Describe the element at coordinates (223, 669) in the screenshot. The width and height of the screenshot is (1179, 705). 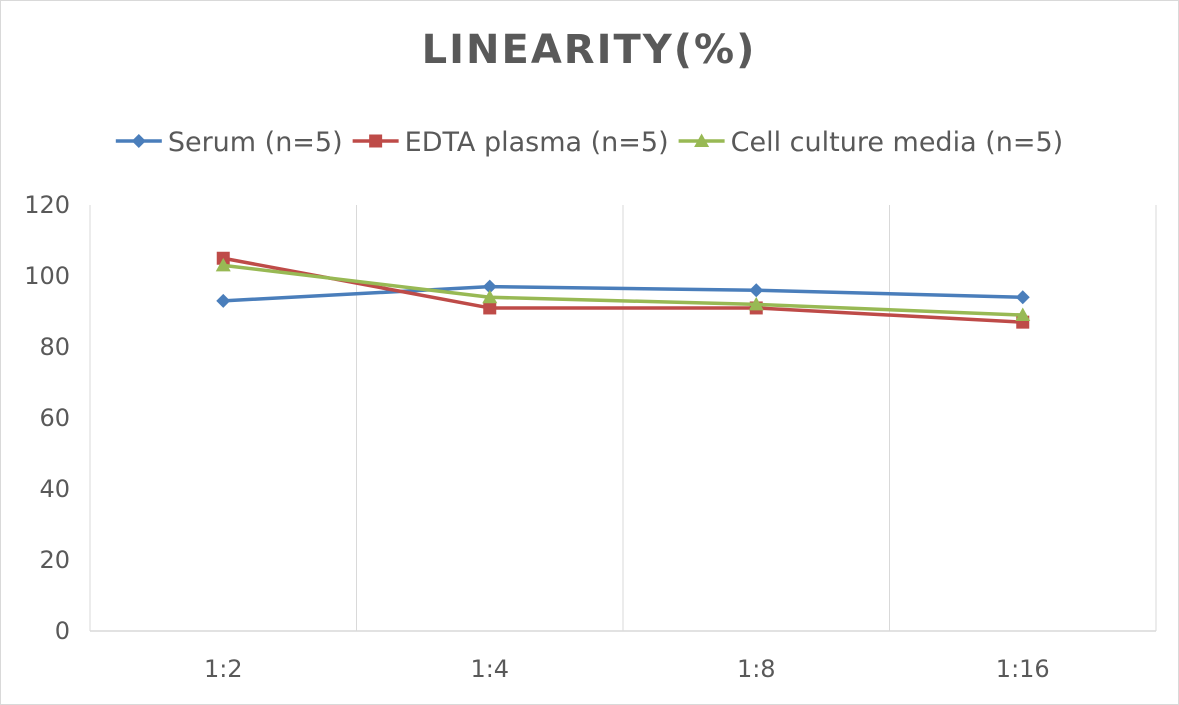
I see `x-tick-label: 1:2` at that location.